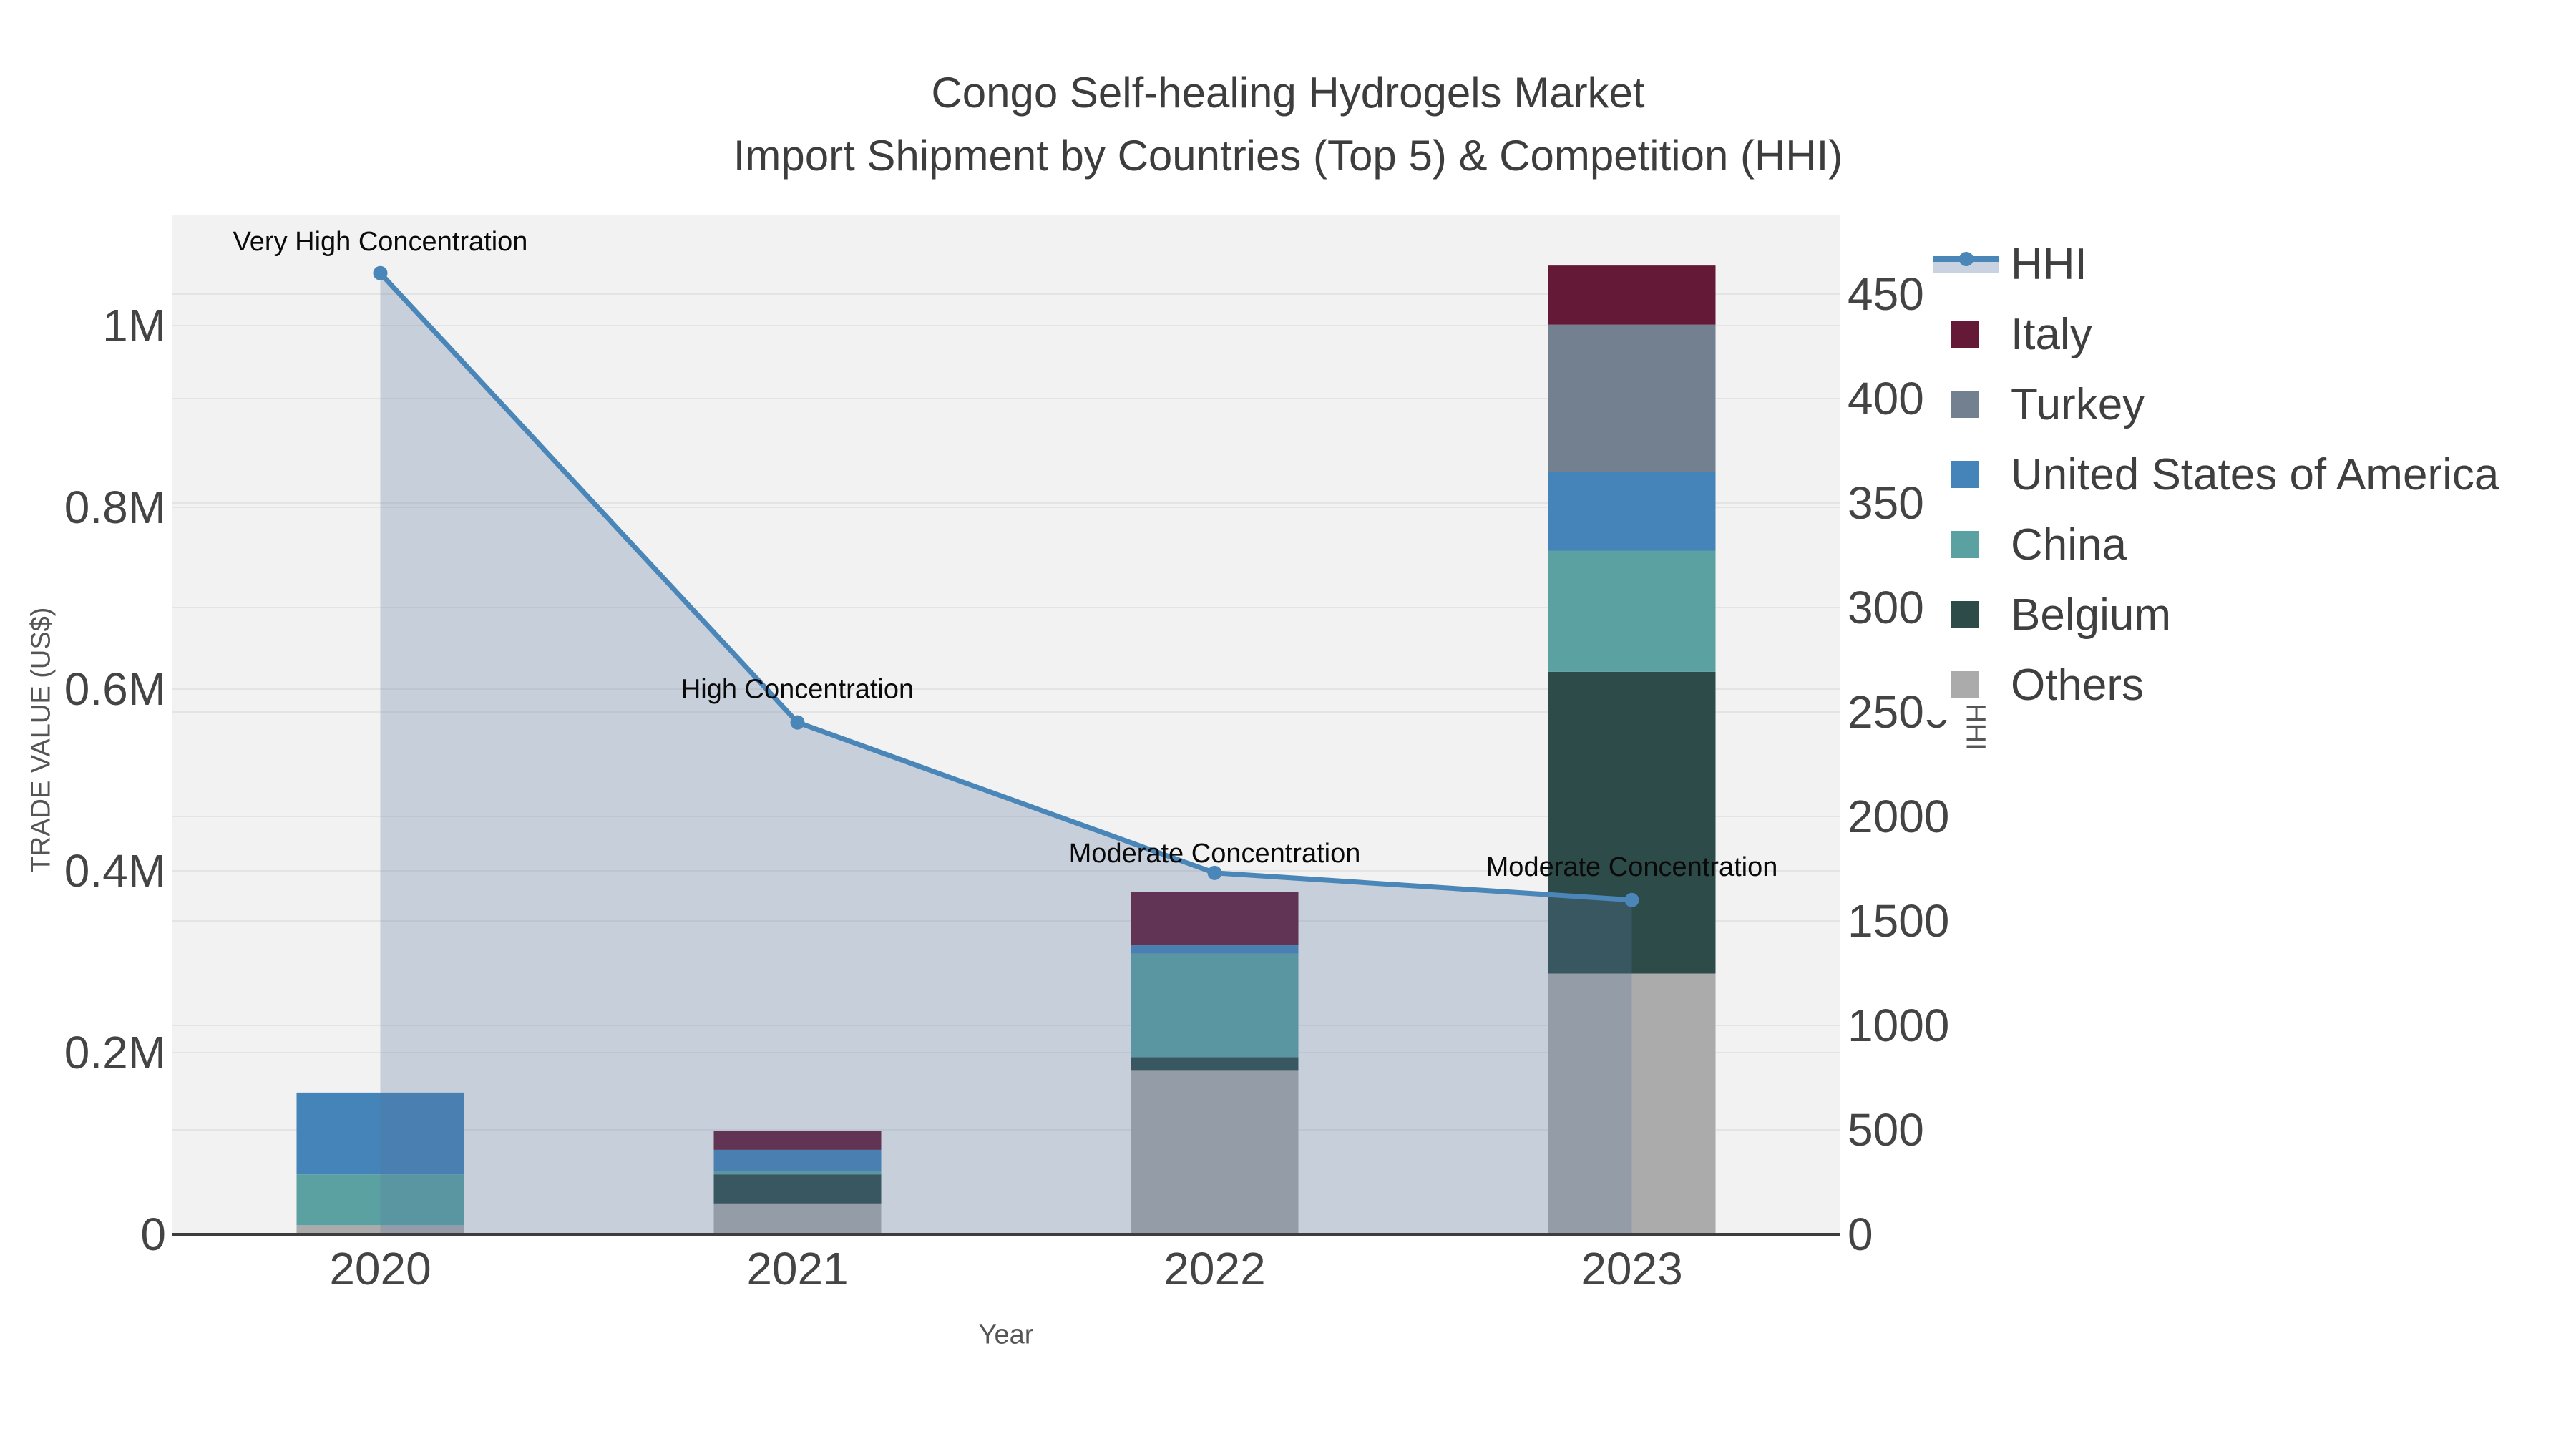 Image resolution: width=2576 pixels, height=1449 pixels. I want to click on x-tick-2021: 2021, so click(797, 1268).